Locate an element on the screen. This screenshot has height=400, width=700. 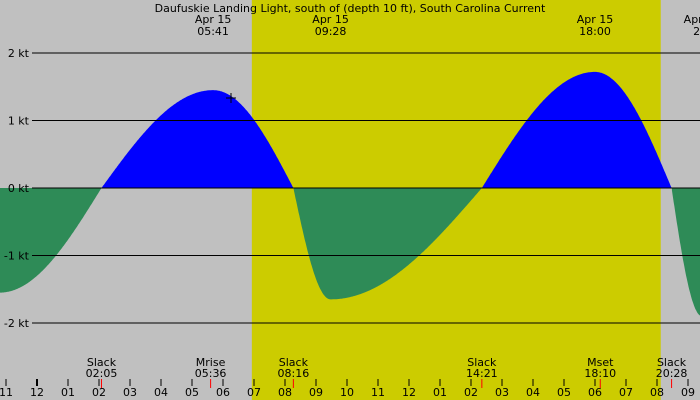
event-name-label: Mset is located at coordinates (600, 362).